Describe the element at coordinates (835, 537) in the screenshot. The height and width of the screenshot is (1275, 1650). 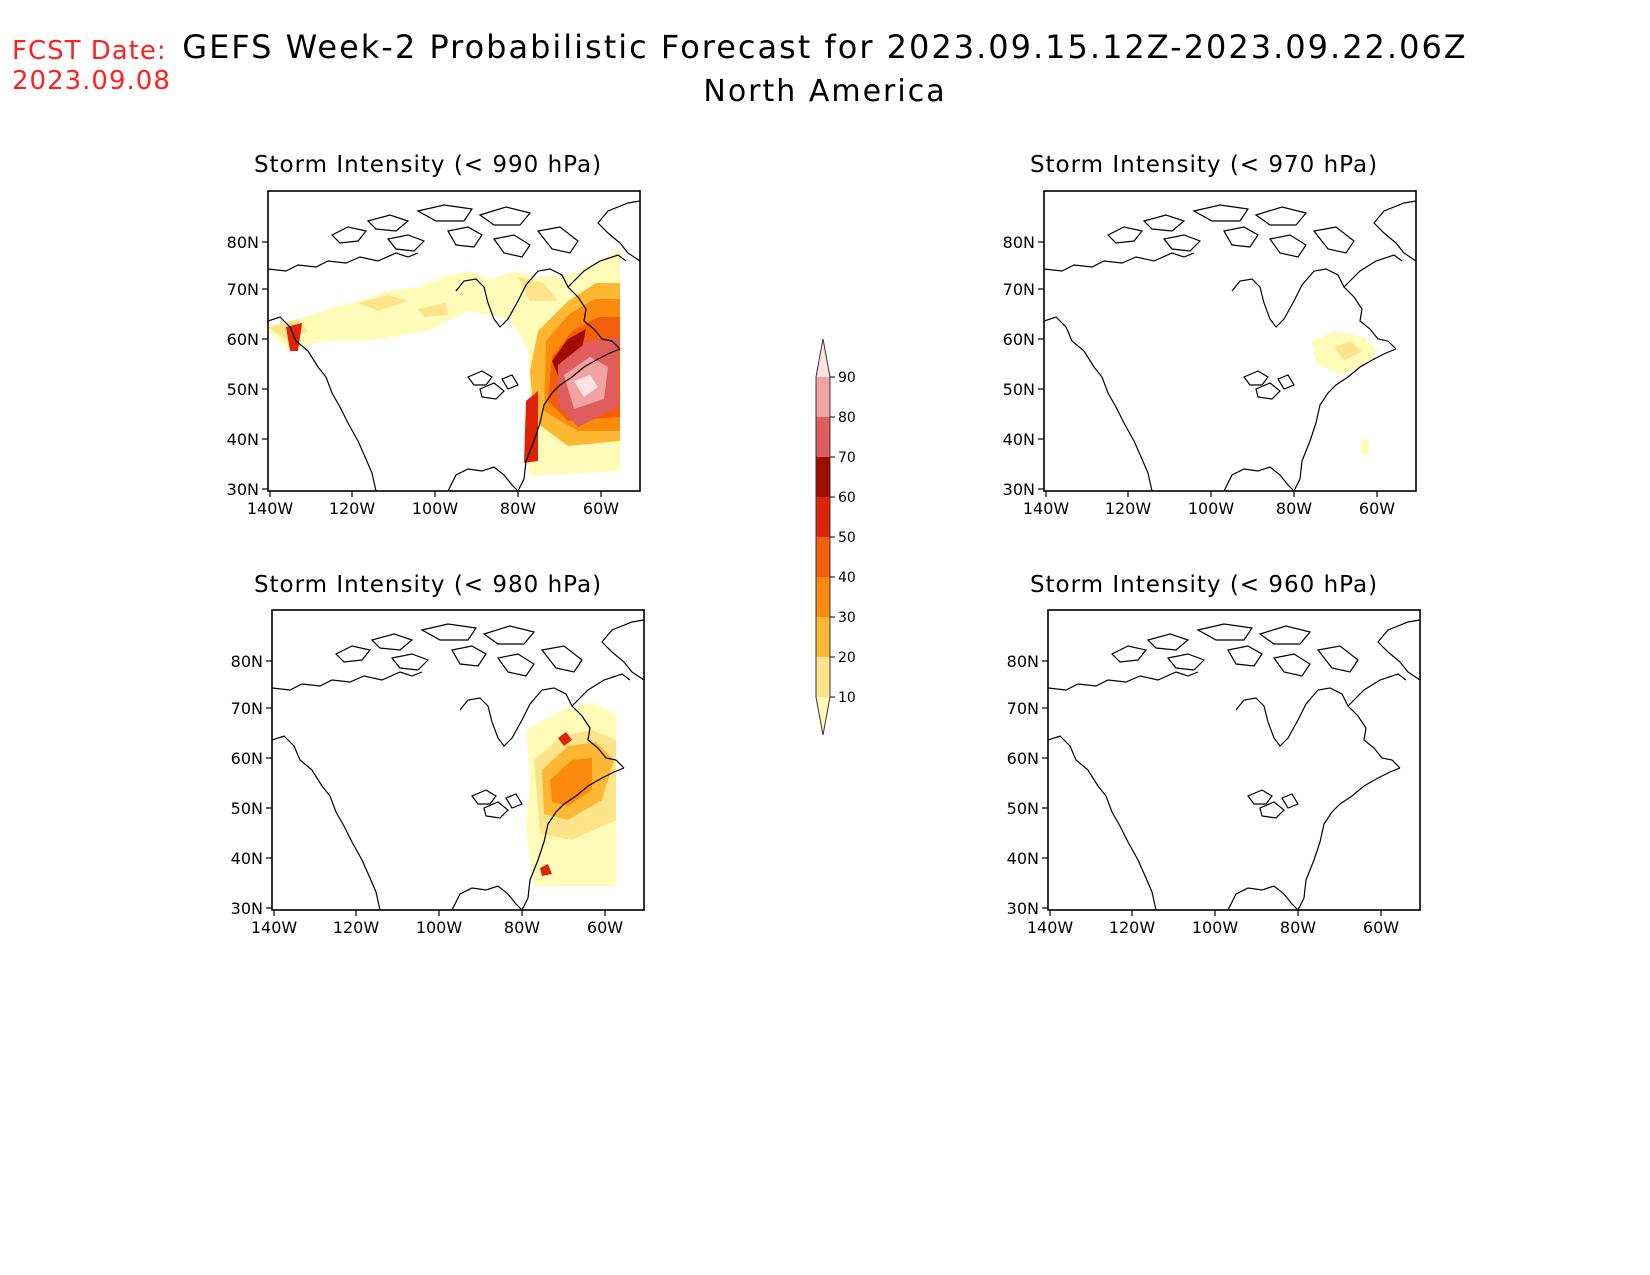
I see `colorbar: 10 20 30 40 50 60 70 80 90` at that location.